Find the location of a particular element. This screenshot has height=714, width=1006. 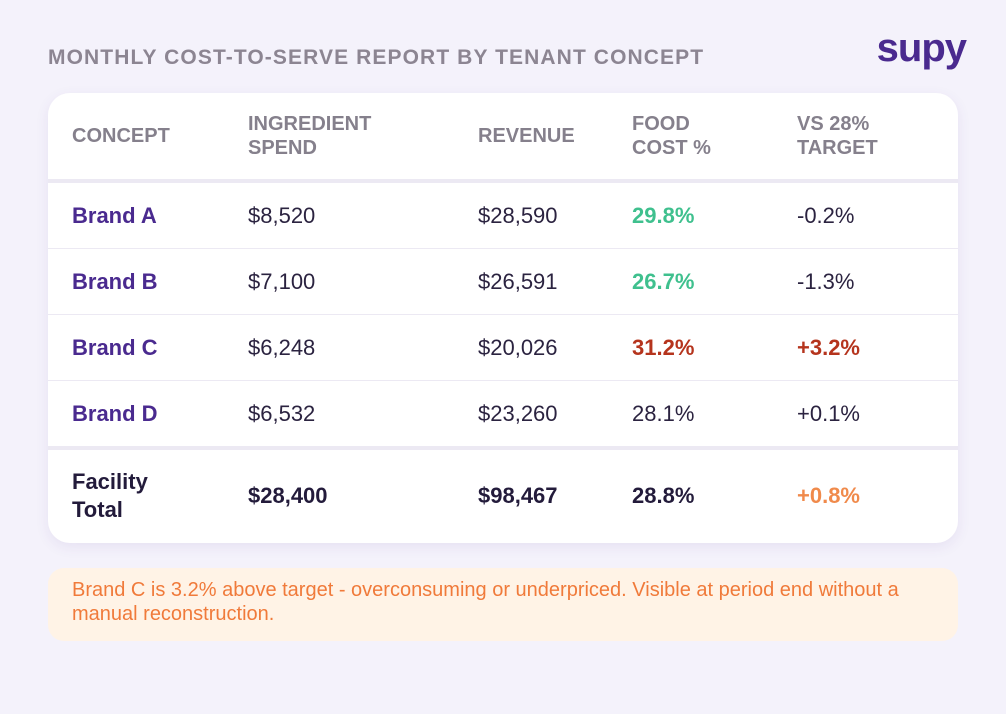

table-row: Brand A $8,520 $28,590 29.8% -0.2% is located at coordinates (503, 215).